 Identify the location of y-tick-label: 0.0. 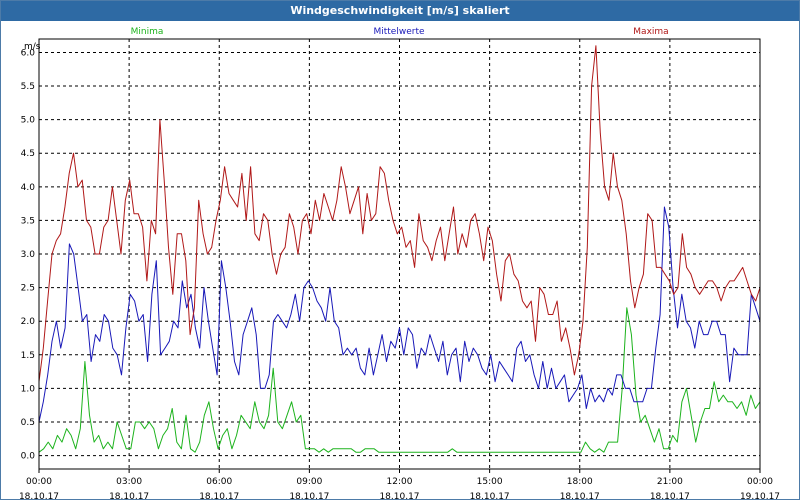
(28, 457).